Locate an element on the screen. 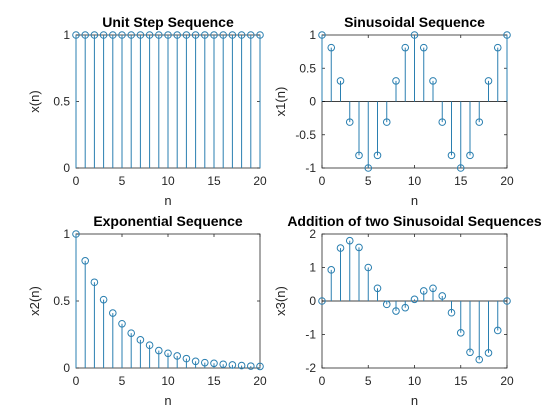 This screenshot has height=420, width=560. chart-title: Unit Step Sequence is located at coordinates (168, 22).